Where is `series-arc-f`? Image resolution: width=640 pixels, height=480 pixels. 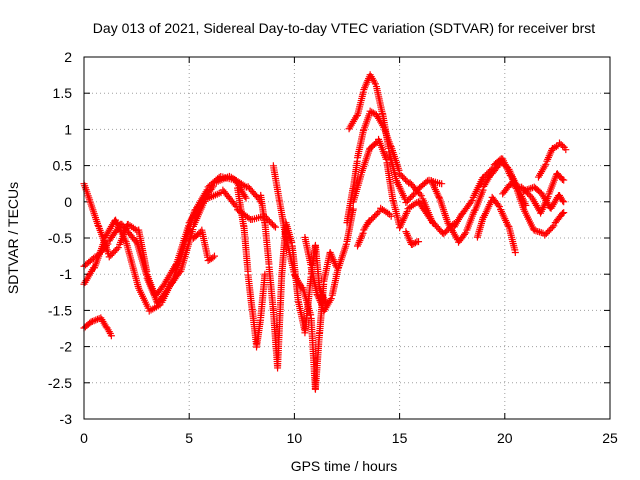
series-arc-f is located at coordinates (251, 267).